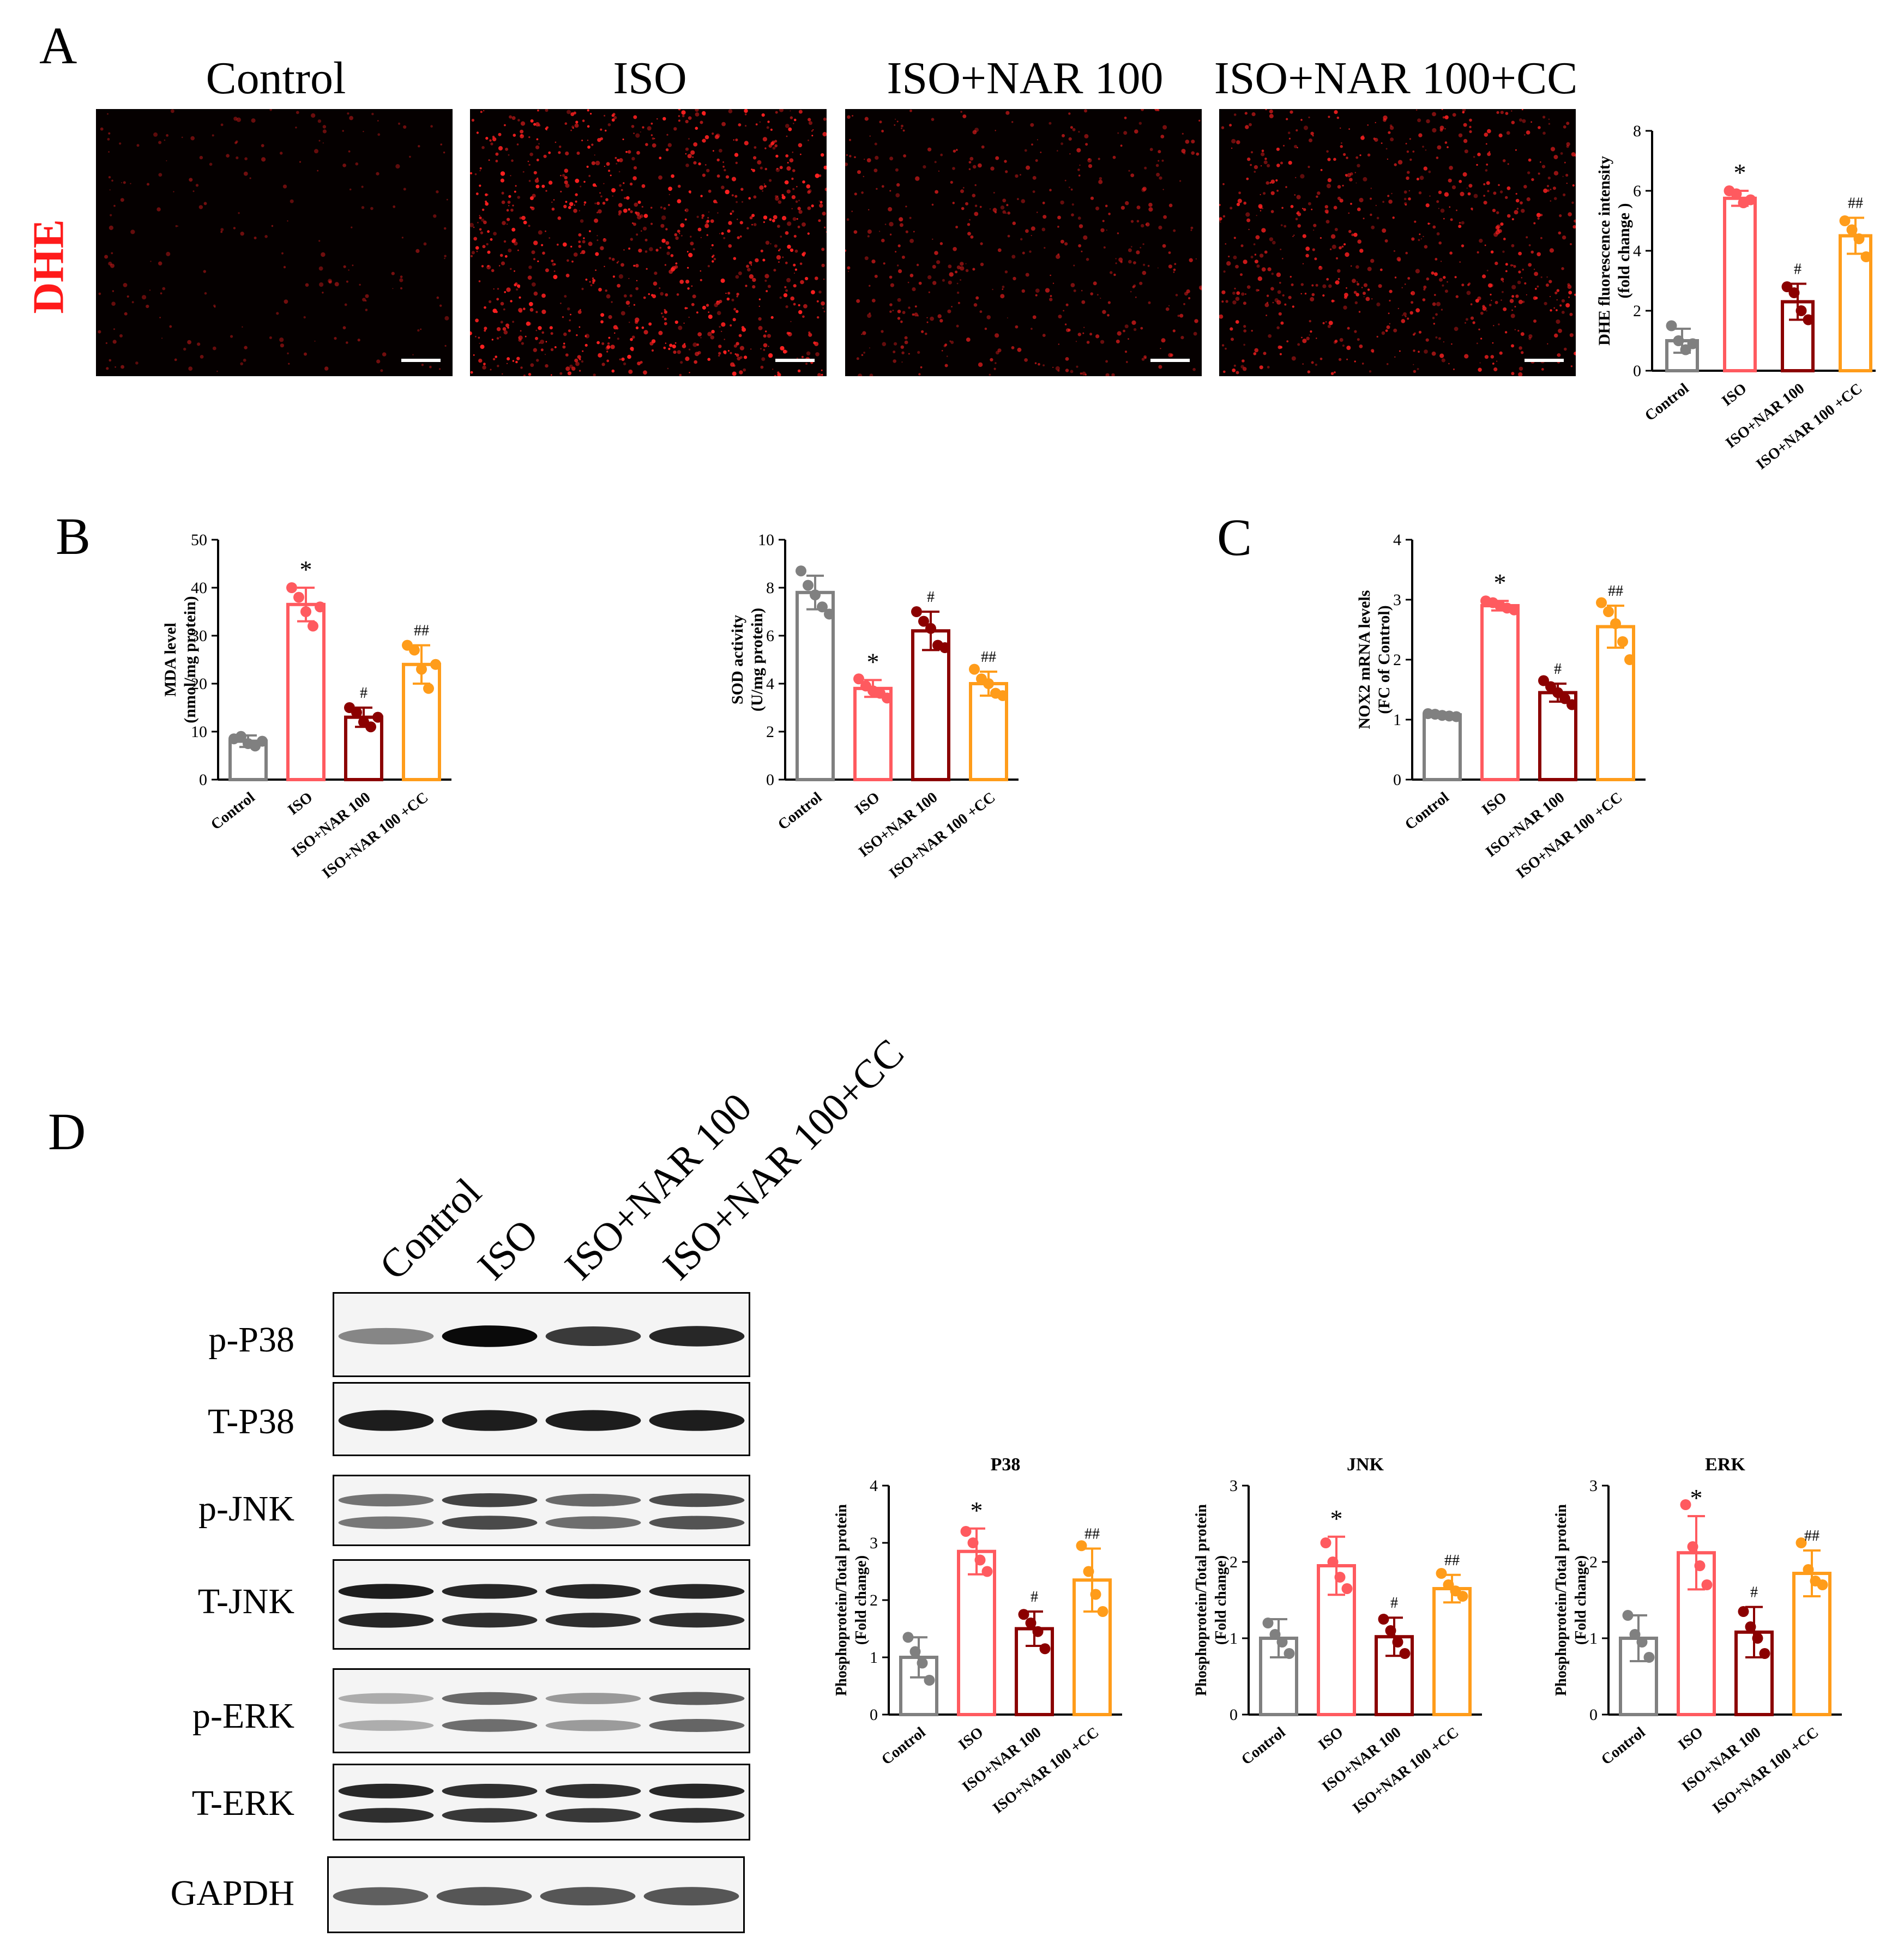 The image size is (1904, 1949). I want to click on chart-title: JNK, so click(1365, 1465).